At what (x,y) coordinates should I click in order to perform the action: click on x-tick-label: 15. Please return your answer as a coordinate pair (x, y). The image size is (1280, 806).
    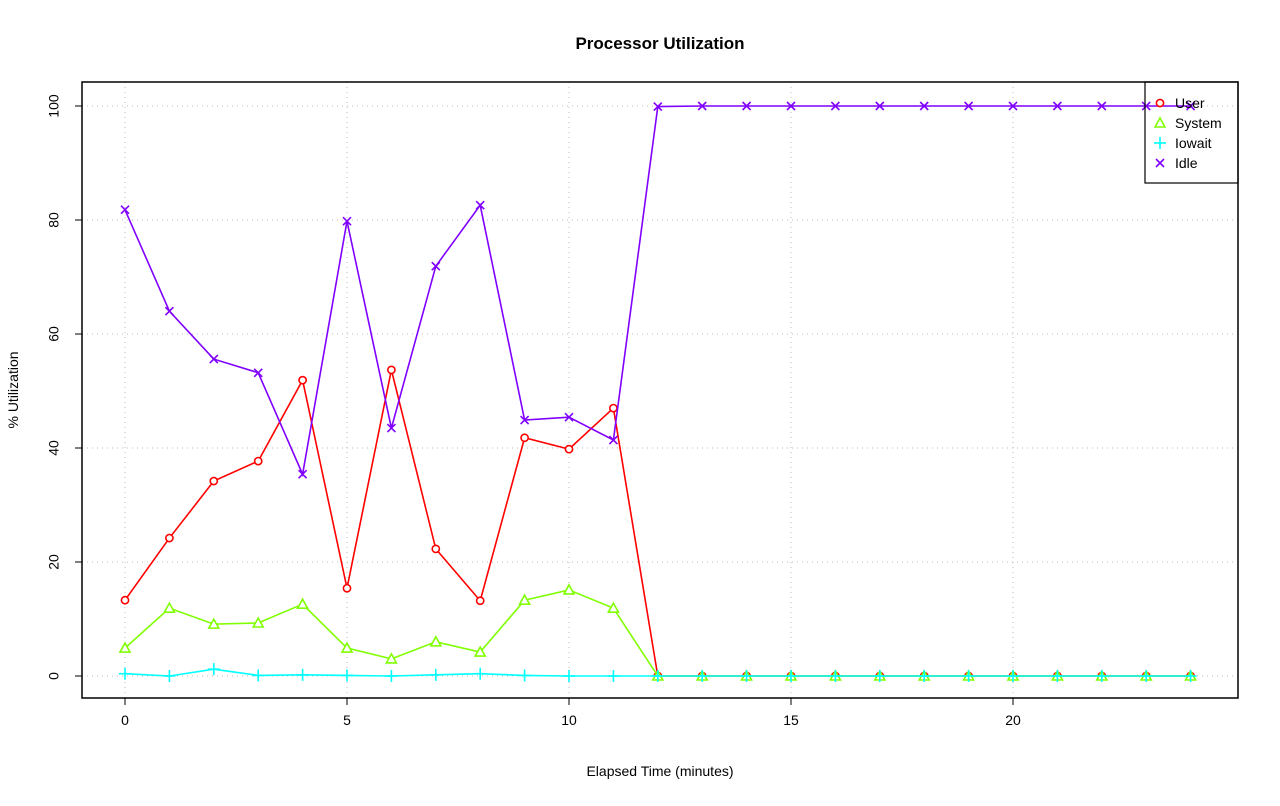
    Looking at the image, I should click on (791, 720).